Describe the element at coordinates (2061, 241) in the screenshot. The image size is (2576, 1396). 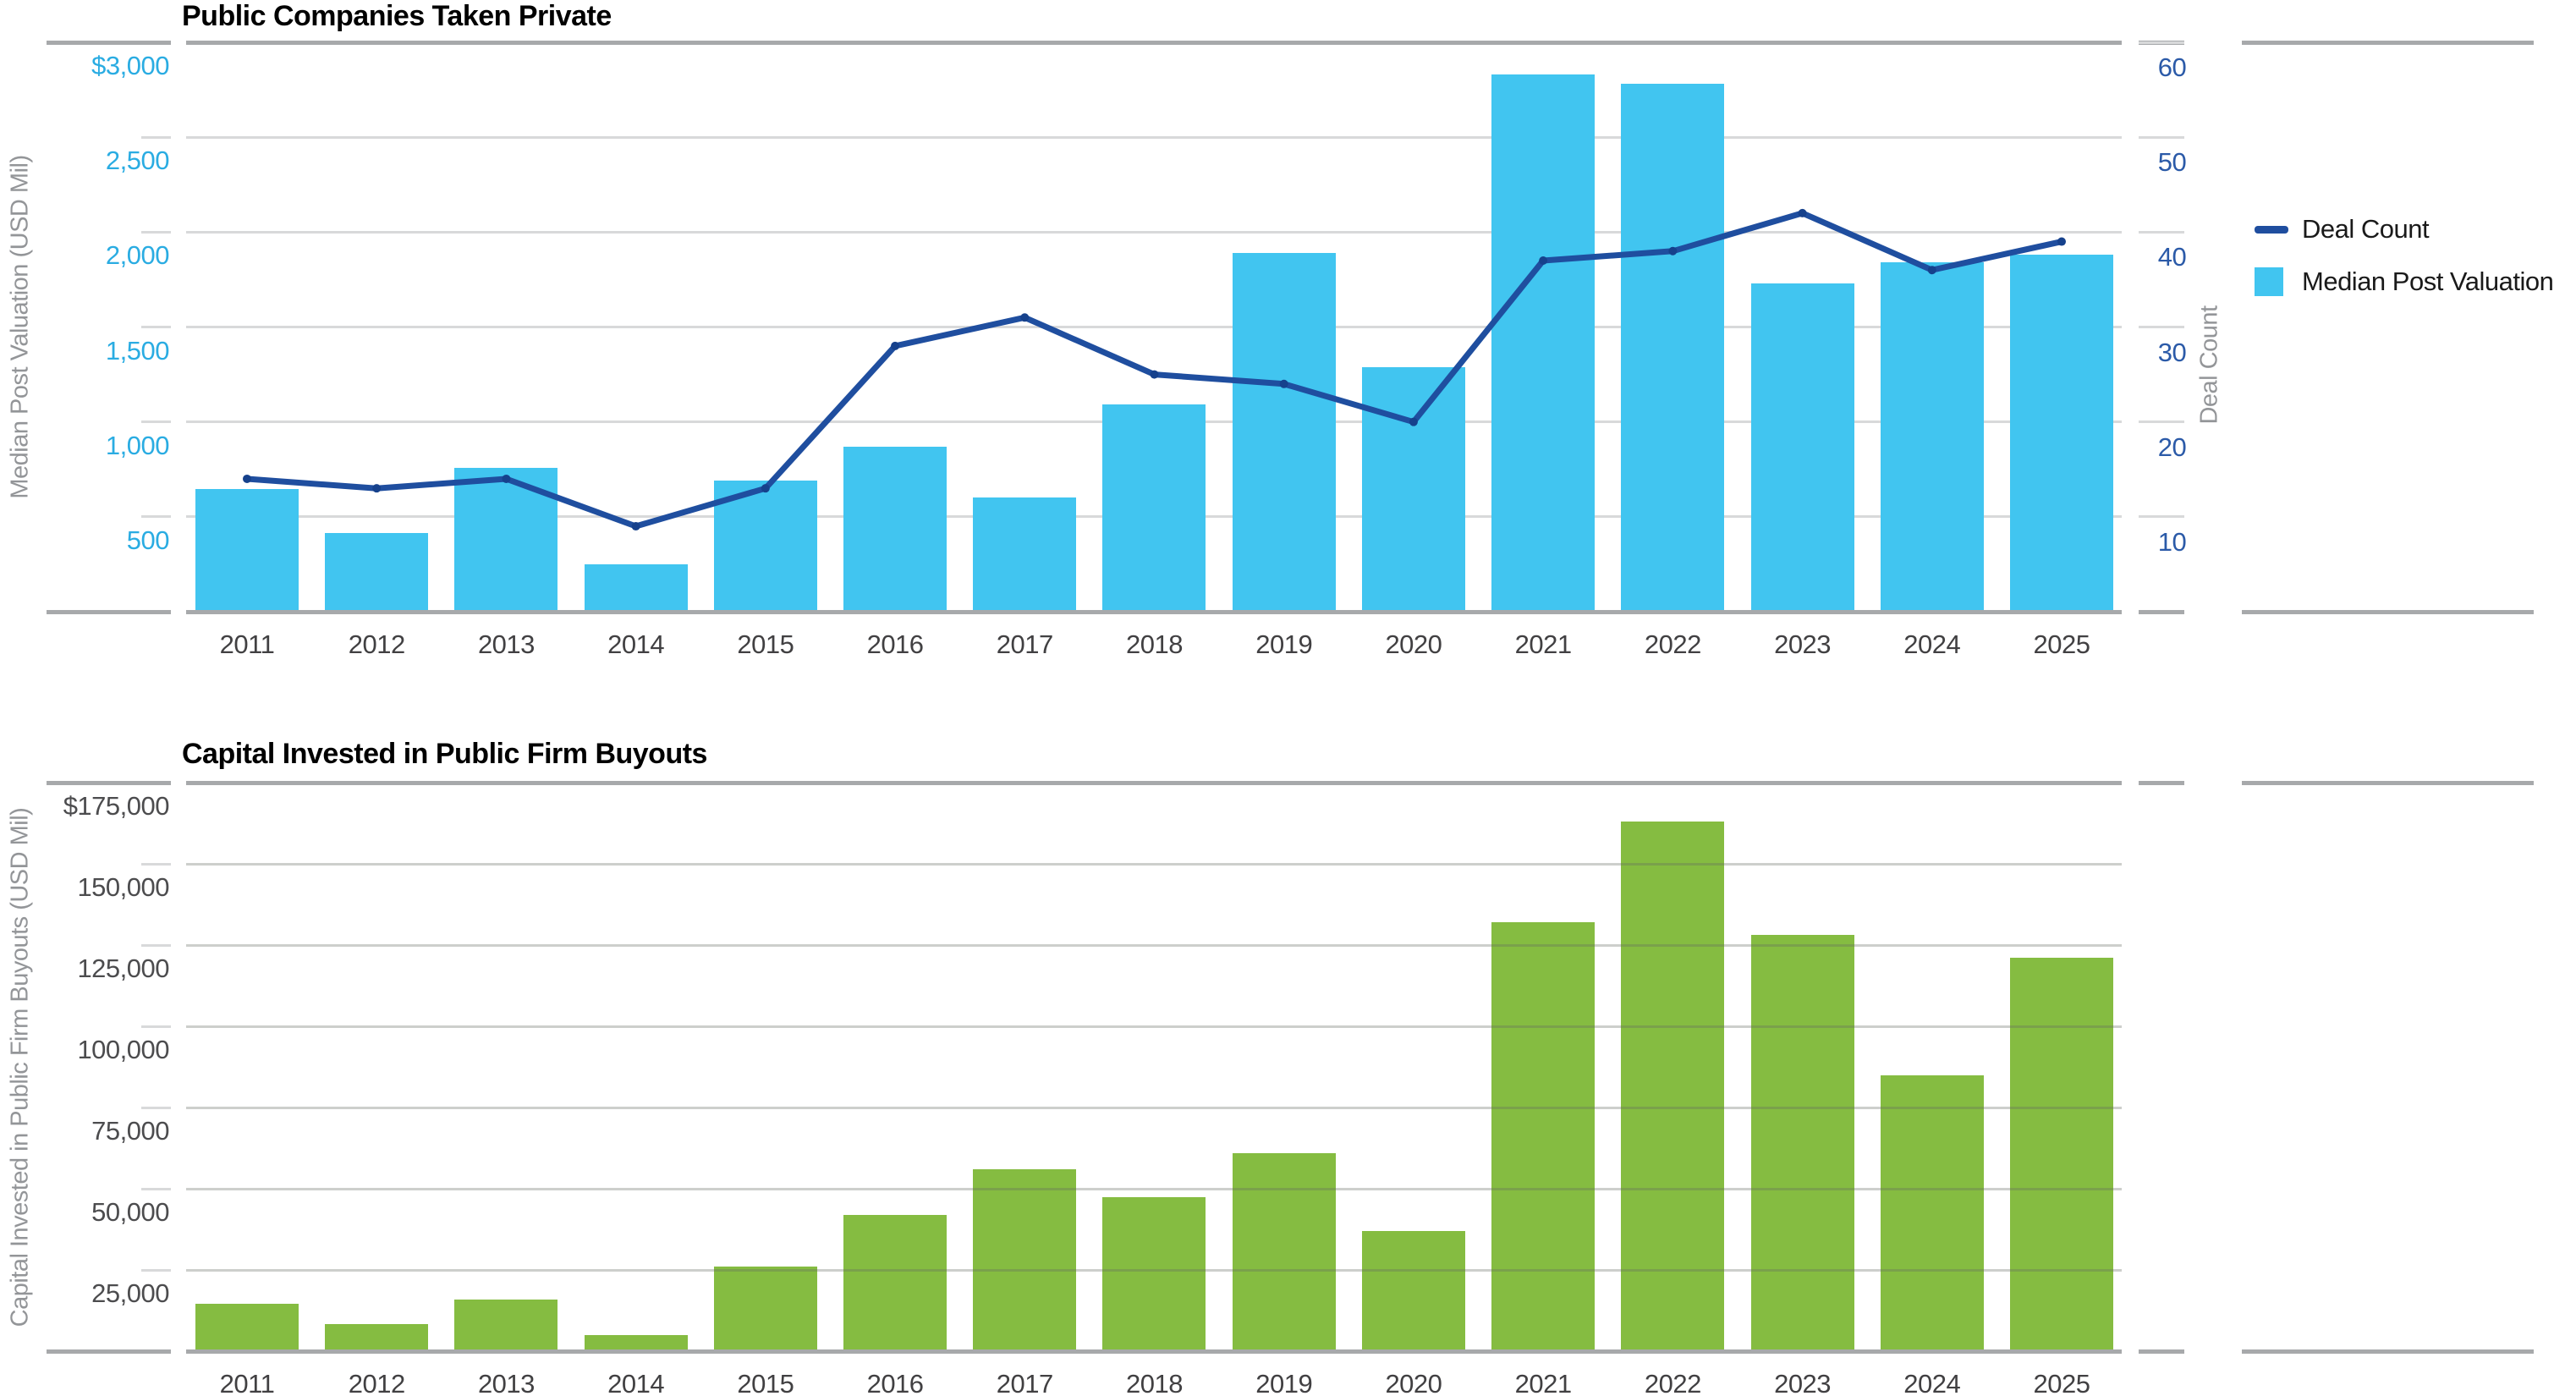
I see `deal-count-point-2025` at that location.